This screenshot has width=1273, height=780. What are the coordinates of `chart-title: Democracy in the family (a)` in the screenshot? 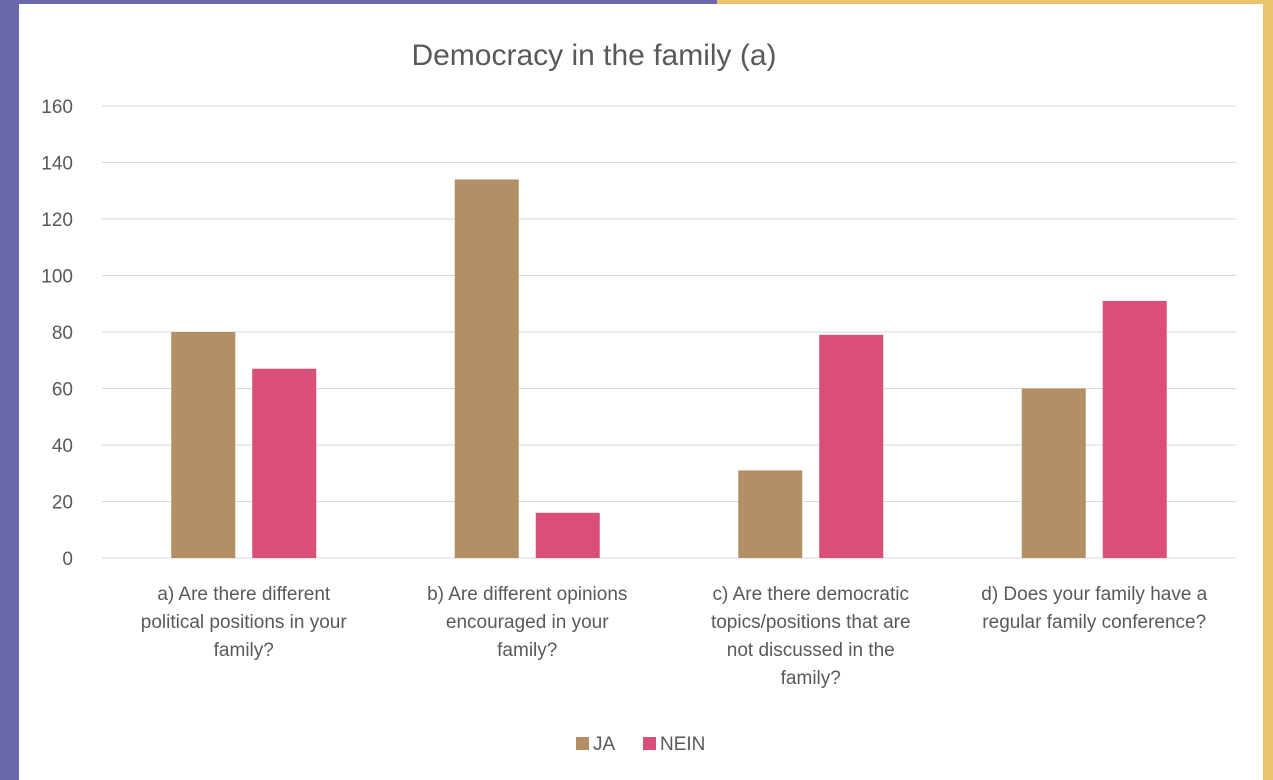 It's located at (593, 55).